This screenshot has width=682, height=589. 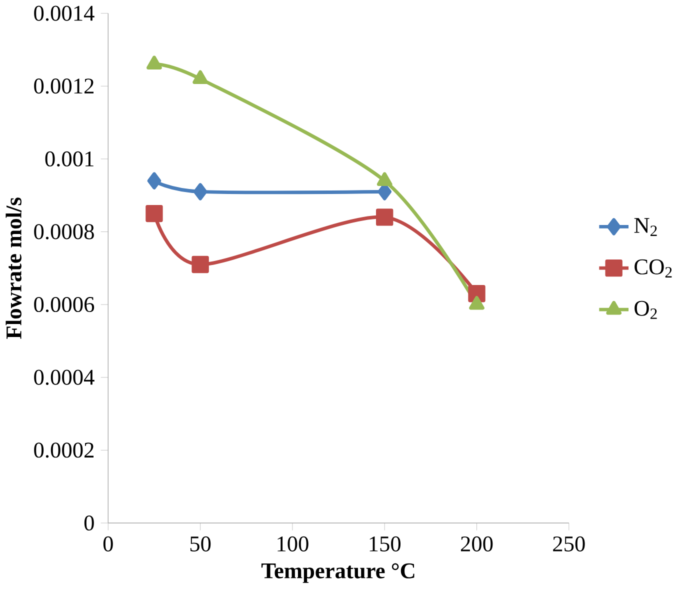 I want to click on y-tick-label: 0.0008, so click(x=64, y=232).